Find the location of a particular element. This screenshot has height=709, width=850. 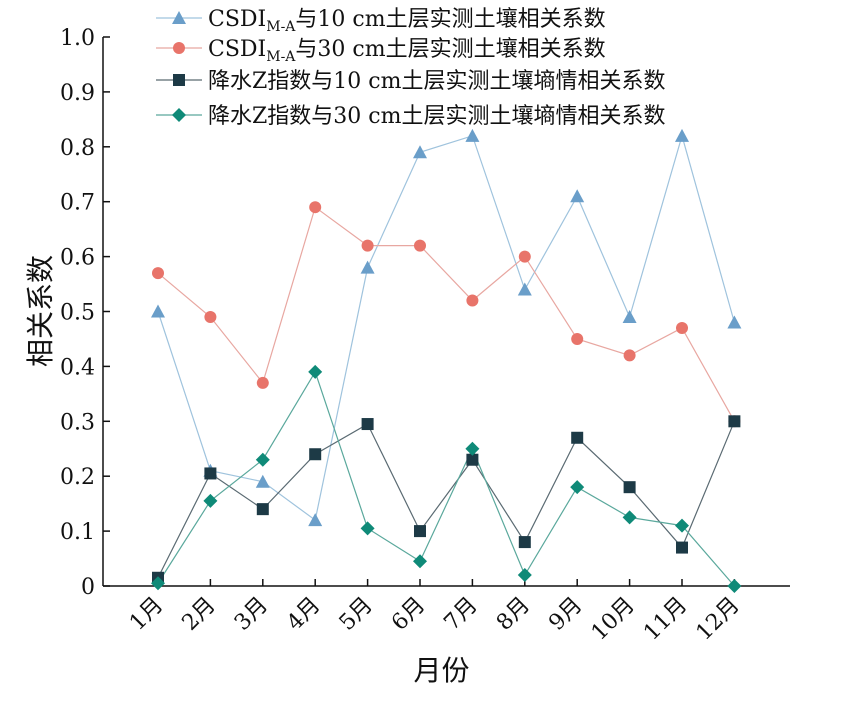

legend-label-main: 降水Z指数与30 cm土层实测土壤墒情相关系数 is located at coordinates (436, 116).